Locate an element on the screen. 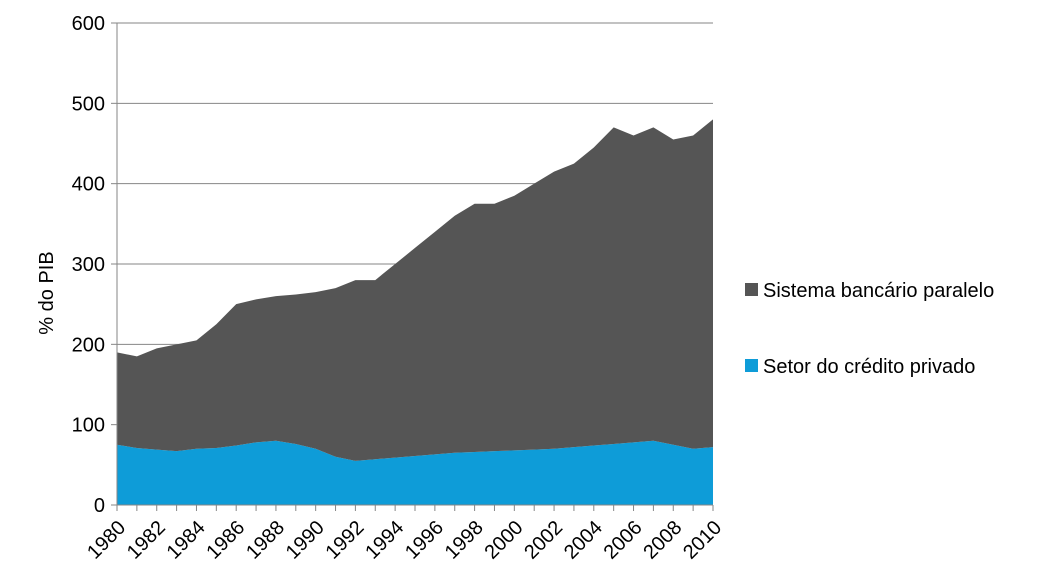 The height and width of the screenshot is (572, 1040). x-tick-label: 1980 is located at coordinates (106, 540).